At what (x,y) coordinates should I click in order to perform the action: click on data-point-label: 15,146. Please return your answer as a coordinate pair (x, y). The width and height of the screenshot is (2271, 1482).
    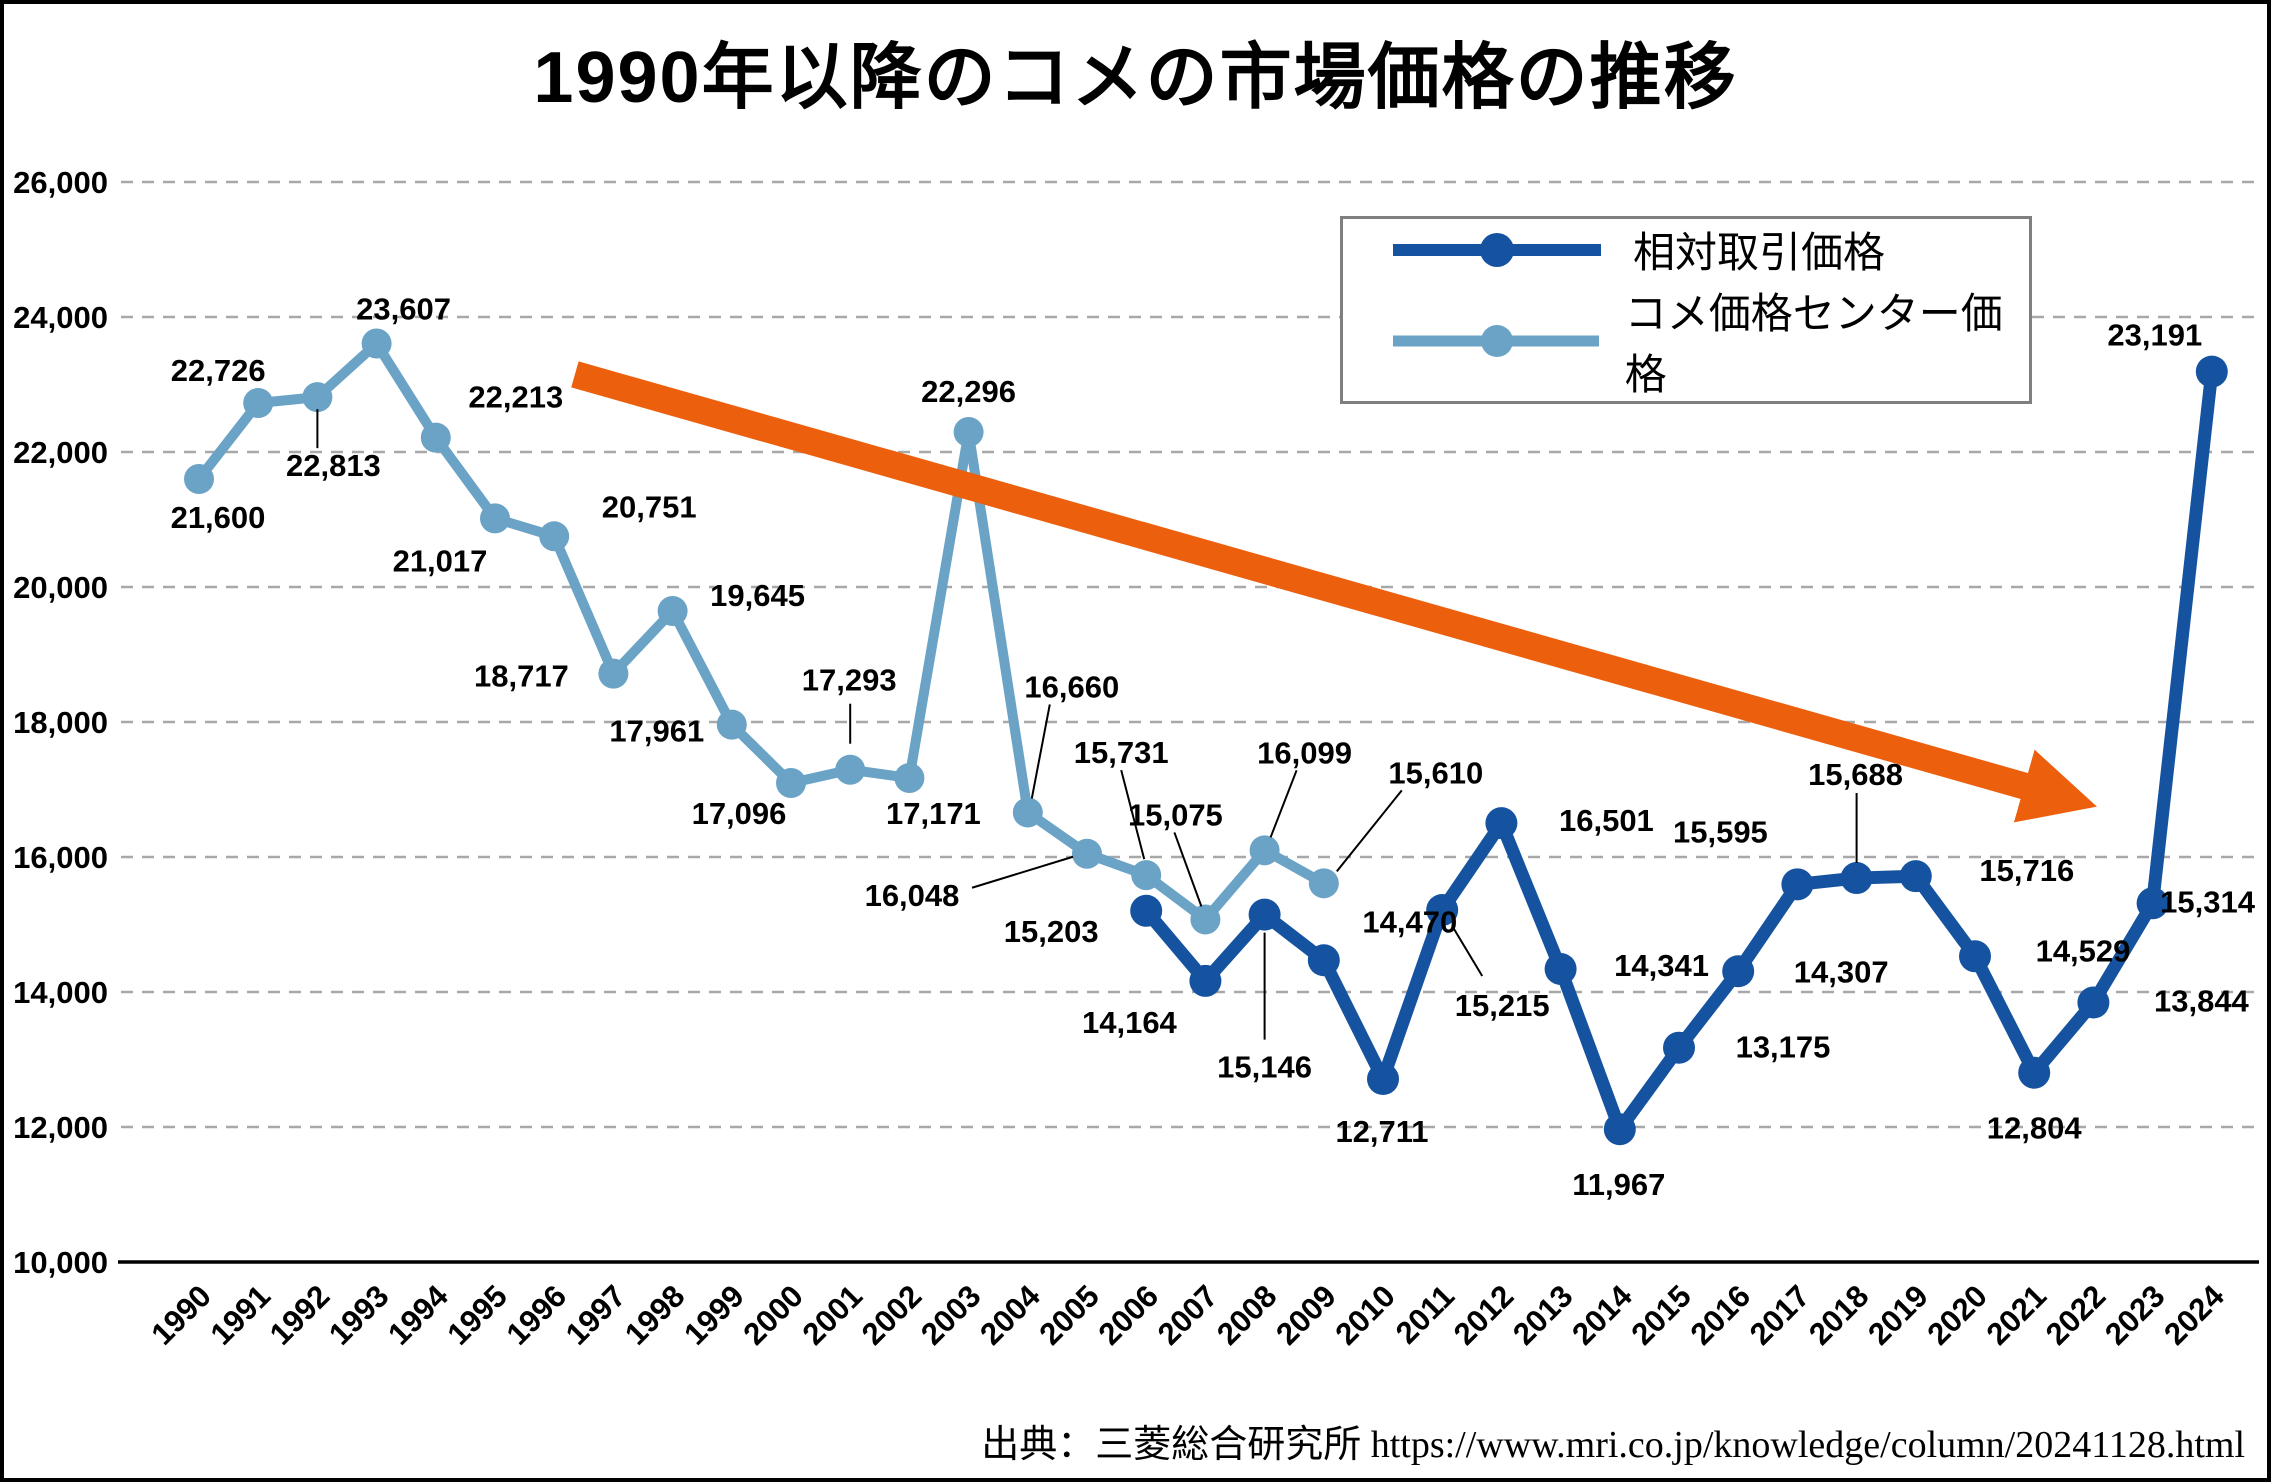
    Looking at the image, I should click on (1264, 1067).